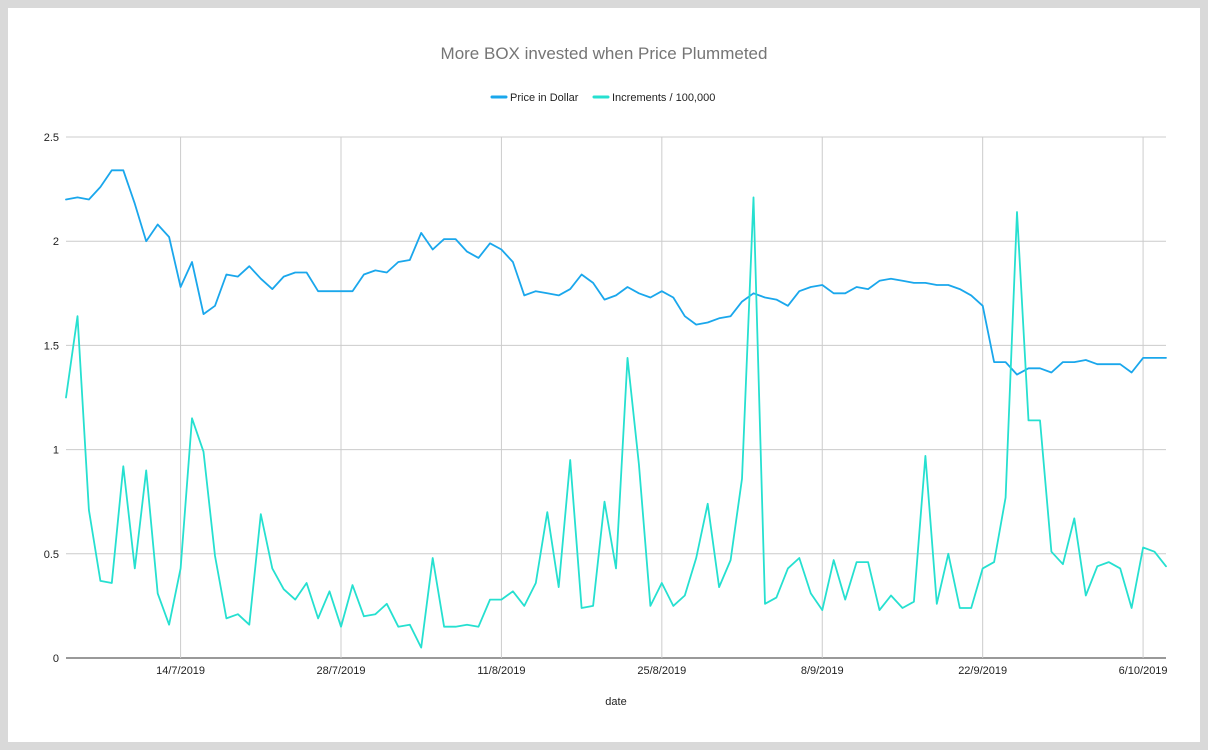 This screenshot has width=1208, height=750. I want to click on x-axis-title: date, so click(615, 702).